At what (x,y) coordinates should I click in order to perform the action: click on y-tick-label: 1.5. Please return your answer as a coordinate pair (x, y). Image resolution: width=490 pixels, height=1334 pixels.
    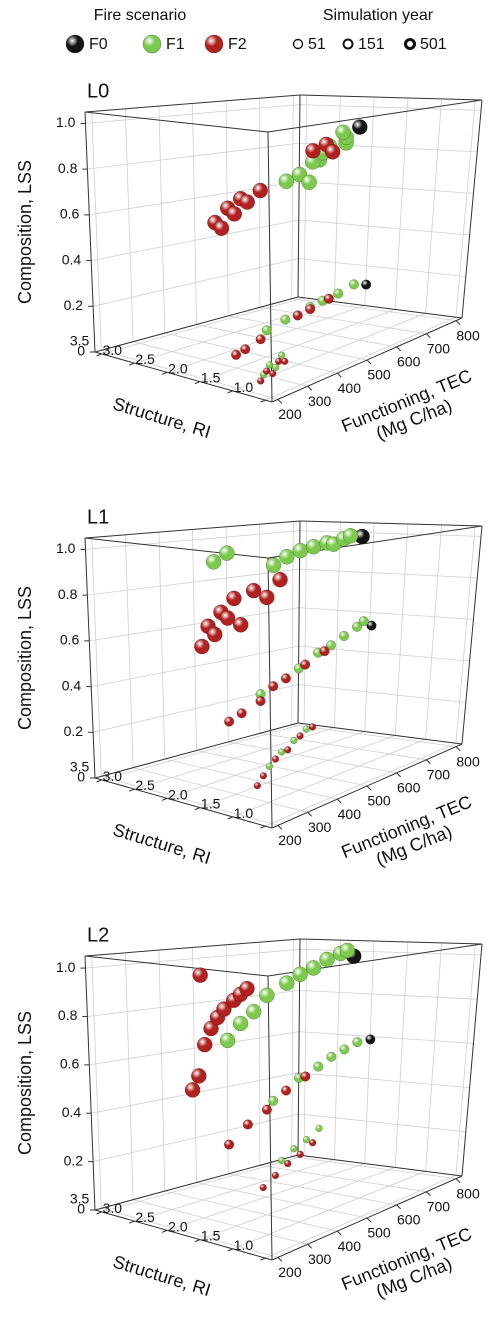
    Looking at the image, I should click on (211, 804).